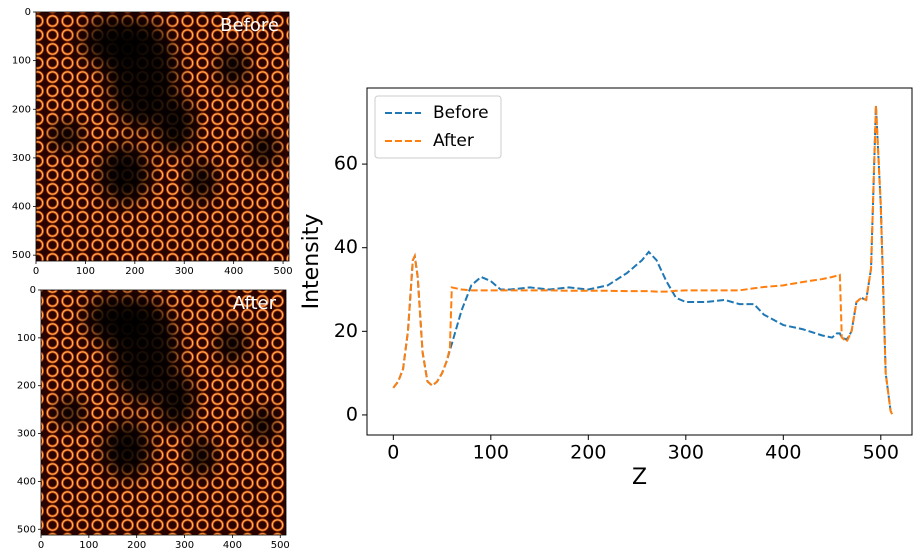 Image resolution: width=914 pixels, height=555 pixels. I want to click on y-axis-label: Intensity, so click(311, 262).